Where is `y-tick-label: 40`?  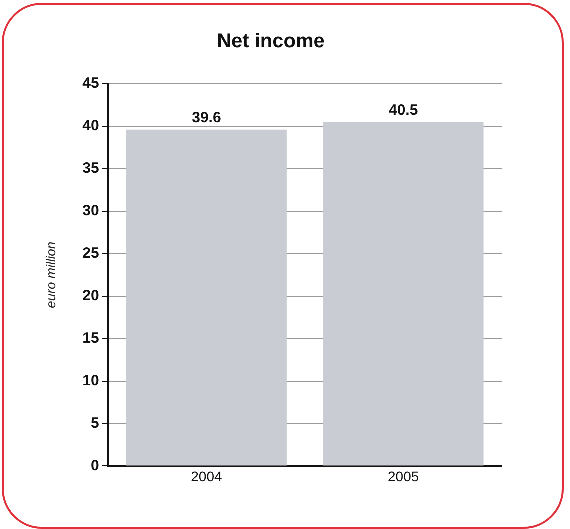 y-tick-label: 40 is located at coordinates (91, 126).